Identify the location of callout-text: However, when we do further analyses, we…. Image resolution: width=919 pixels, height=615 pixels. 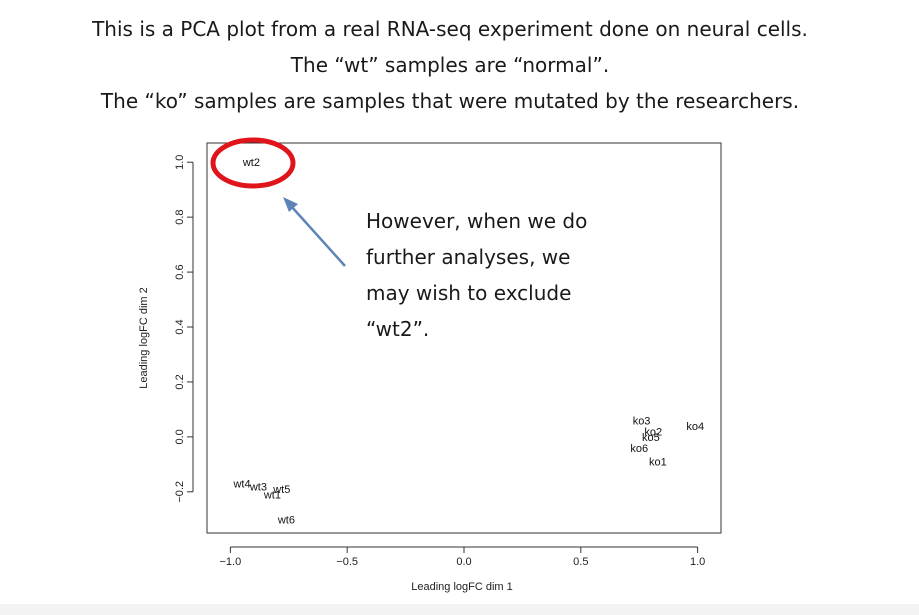
(477, 275).